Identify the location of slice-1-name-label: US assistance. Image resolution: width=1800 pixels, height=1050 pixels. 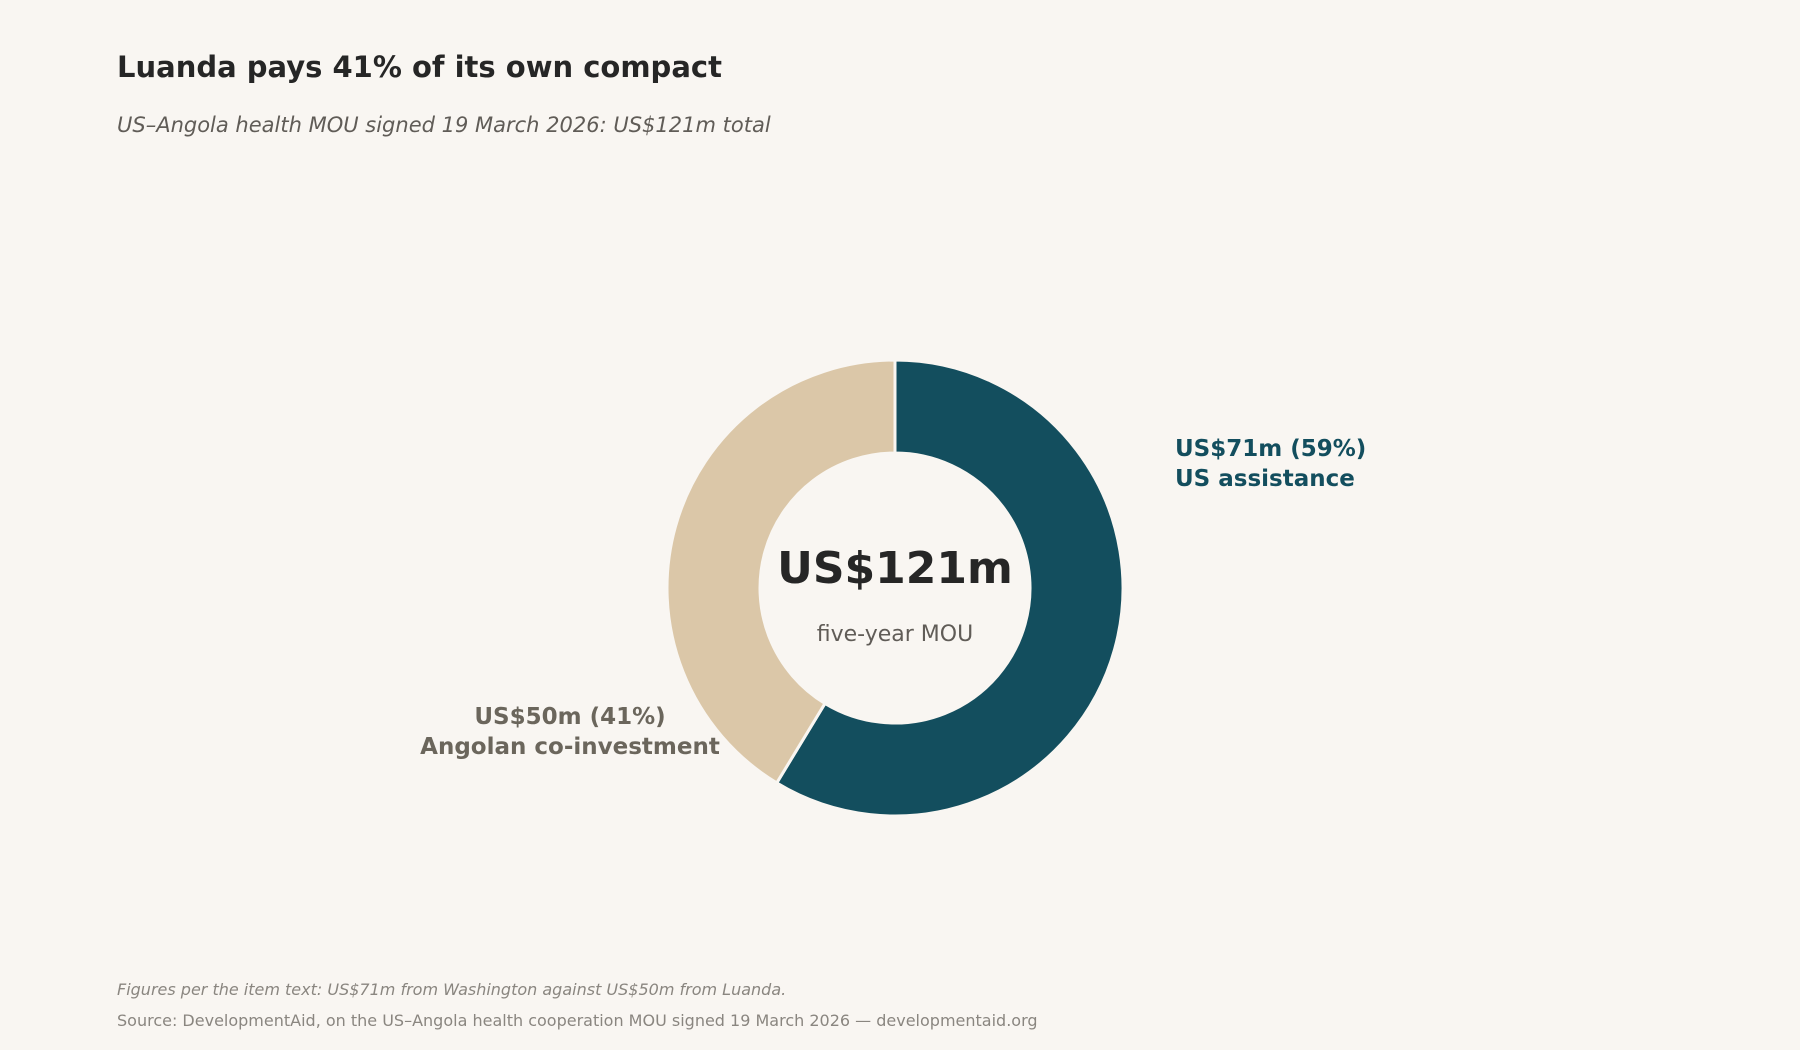
(1265, 479).